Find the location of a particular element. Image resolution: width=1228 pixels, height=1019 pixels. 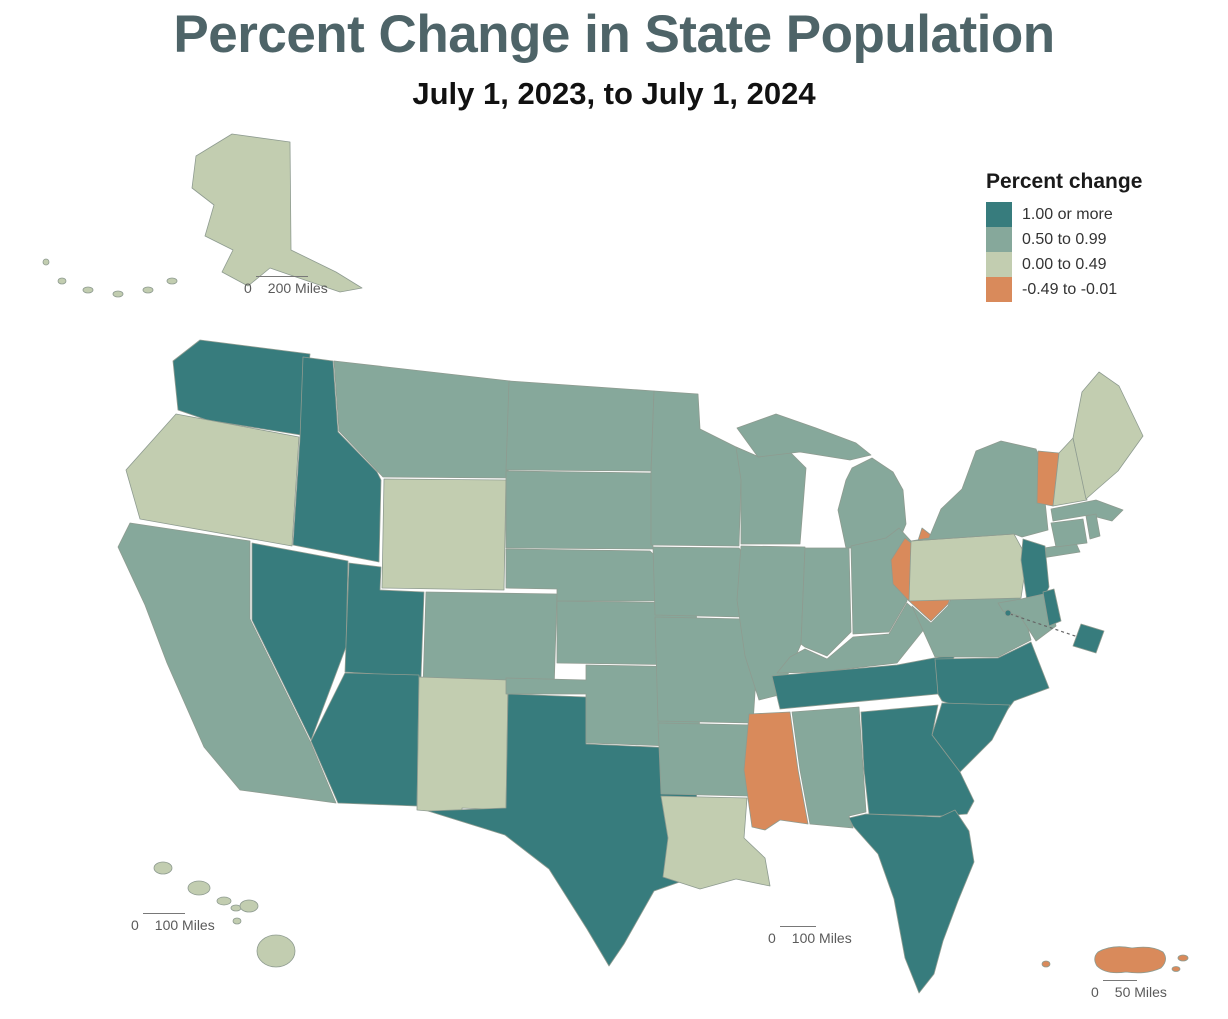

scalebar-main: 0 100 Miles is located at coordinates (810, 935).